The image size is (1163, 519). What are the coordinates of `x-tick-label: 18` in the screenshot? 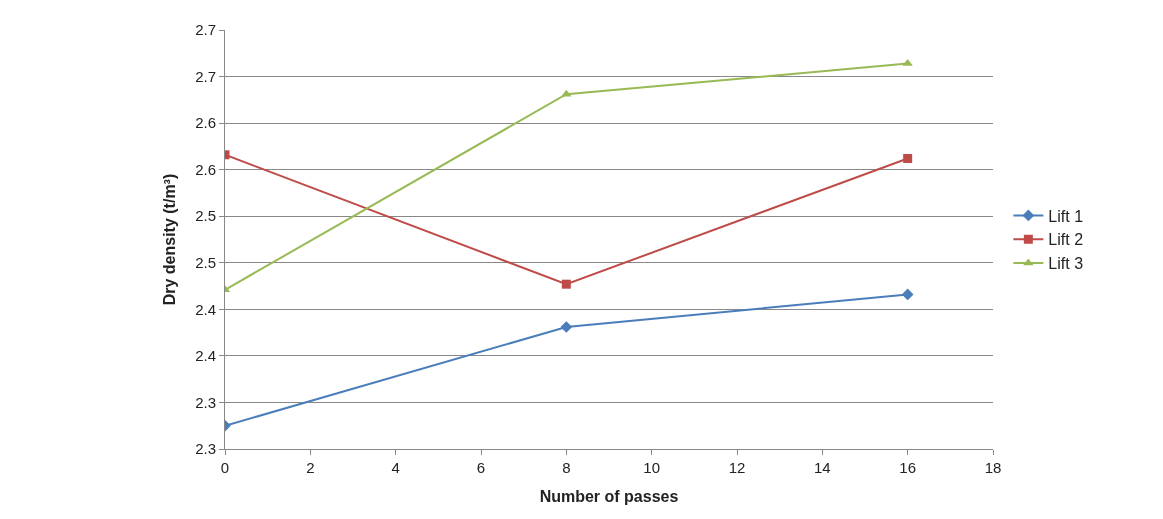 It's located at (993, 467).